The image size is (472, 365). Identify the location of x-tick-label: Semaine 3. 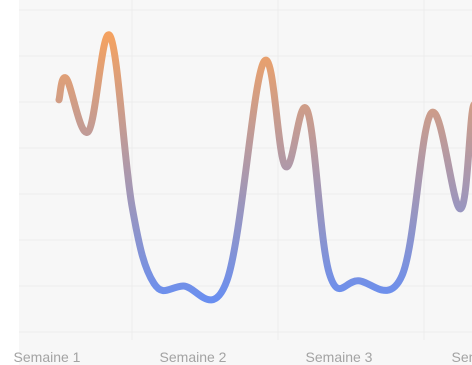
(339, 357).